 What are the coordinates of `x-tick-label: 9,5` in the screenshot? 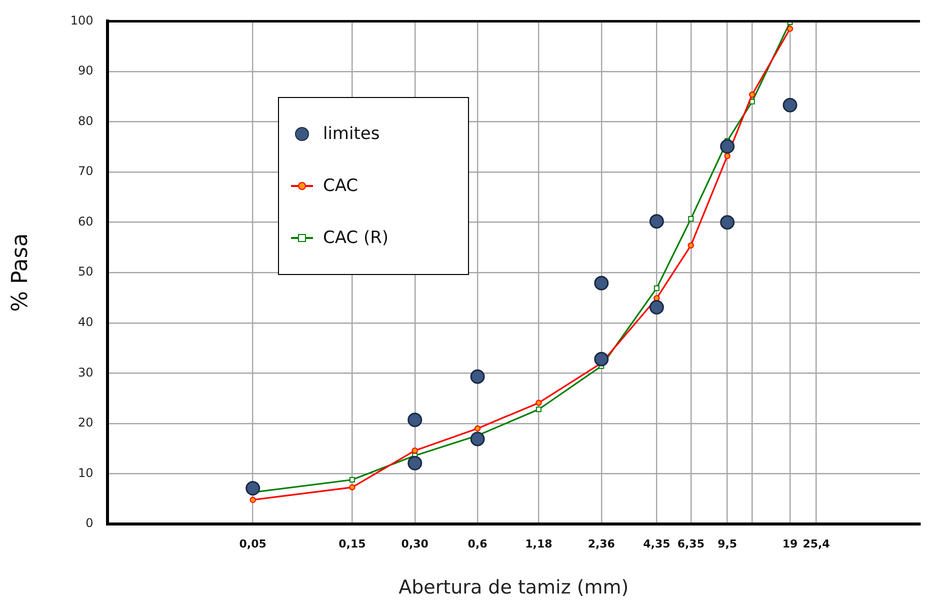 It's located at (728, 543).